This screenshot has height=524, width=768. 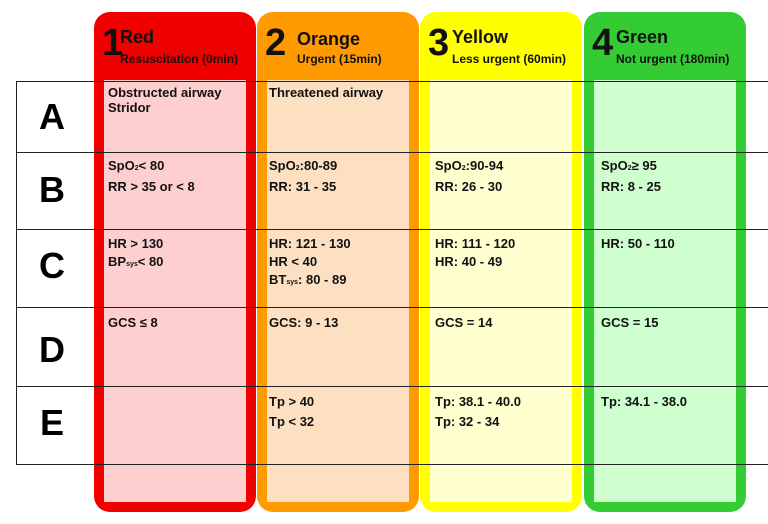 What do you see at coordinates (673, 59) in the screenshot?
I see `column-subtitle: Not urgent (180min)` at bounding box center [673, 59].